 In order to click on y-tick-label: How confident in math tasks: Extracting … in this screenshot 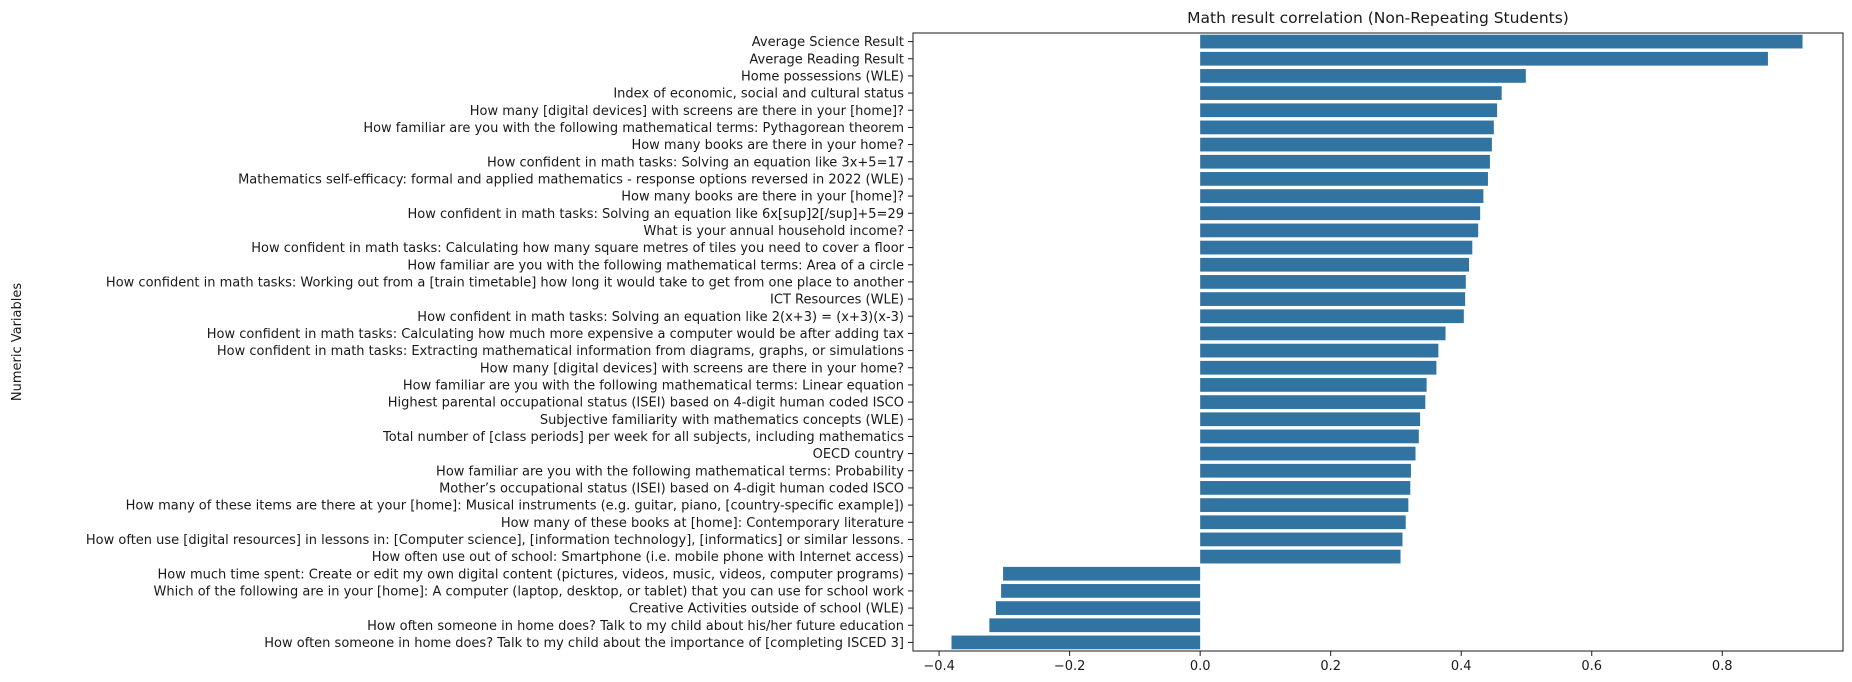, I will do `click(560, 351)`.